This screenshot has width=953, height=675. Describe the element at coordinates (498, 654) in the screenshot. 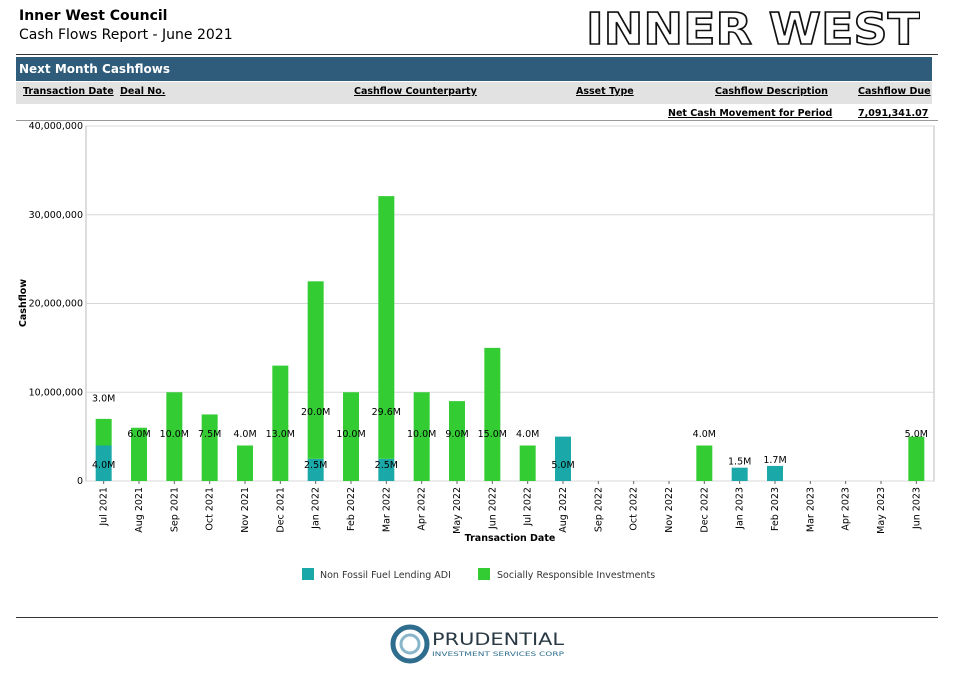

I see `prudential-subtitle: INVESTMENT SERVICES CORP` at that location.